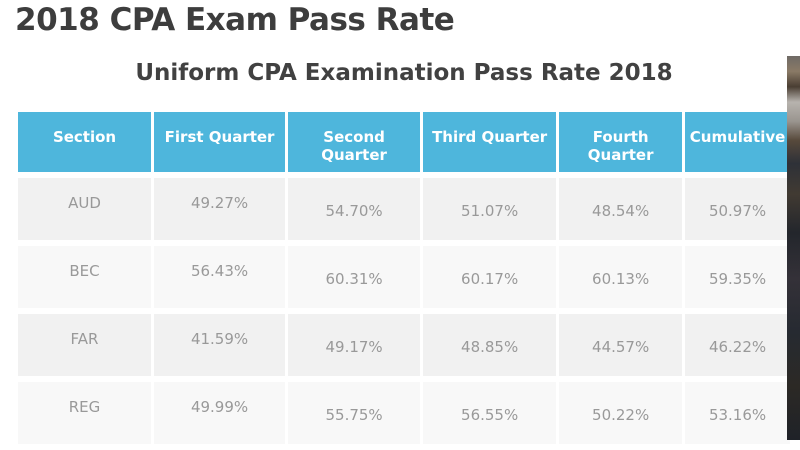 Image resolution: width=800 pixels, height=450 pixels. What do you see at coordinates (490, 209) in the screenshot?
I see `value-cell: 51.07%` at bounding box center [490, 209].